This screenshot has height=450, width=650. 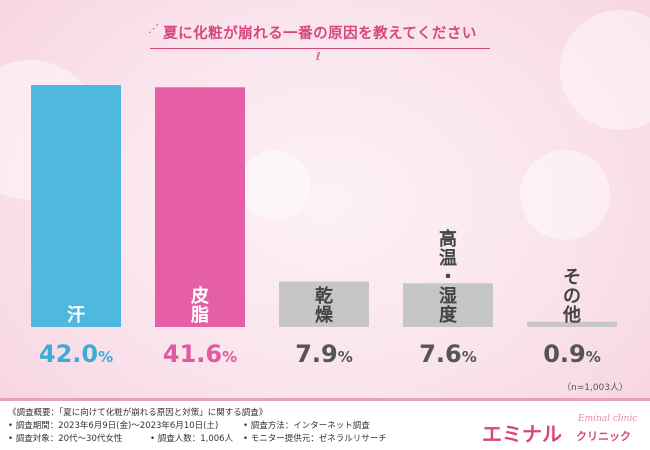 I want to click on brand-logo: Eminal clinic エミナル クリニック, so click(x=562, y=429).